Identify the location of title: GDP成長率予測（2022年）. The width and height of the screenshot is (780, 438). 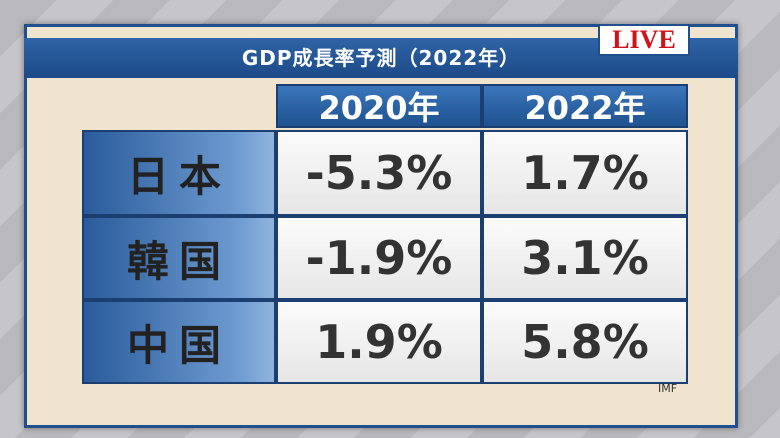
(381, 58).